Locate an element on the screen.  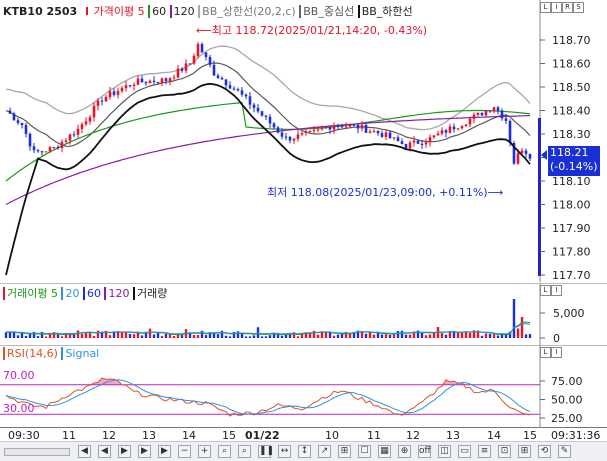
panel-tag-s-icon: S is located at coordinates (578, 7).